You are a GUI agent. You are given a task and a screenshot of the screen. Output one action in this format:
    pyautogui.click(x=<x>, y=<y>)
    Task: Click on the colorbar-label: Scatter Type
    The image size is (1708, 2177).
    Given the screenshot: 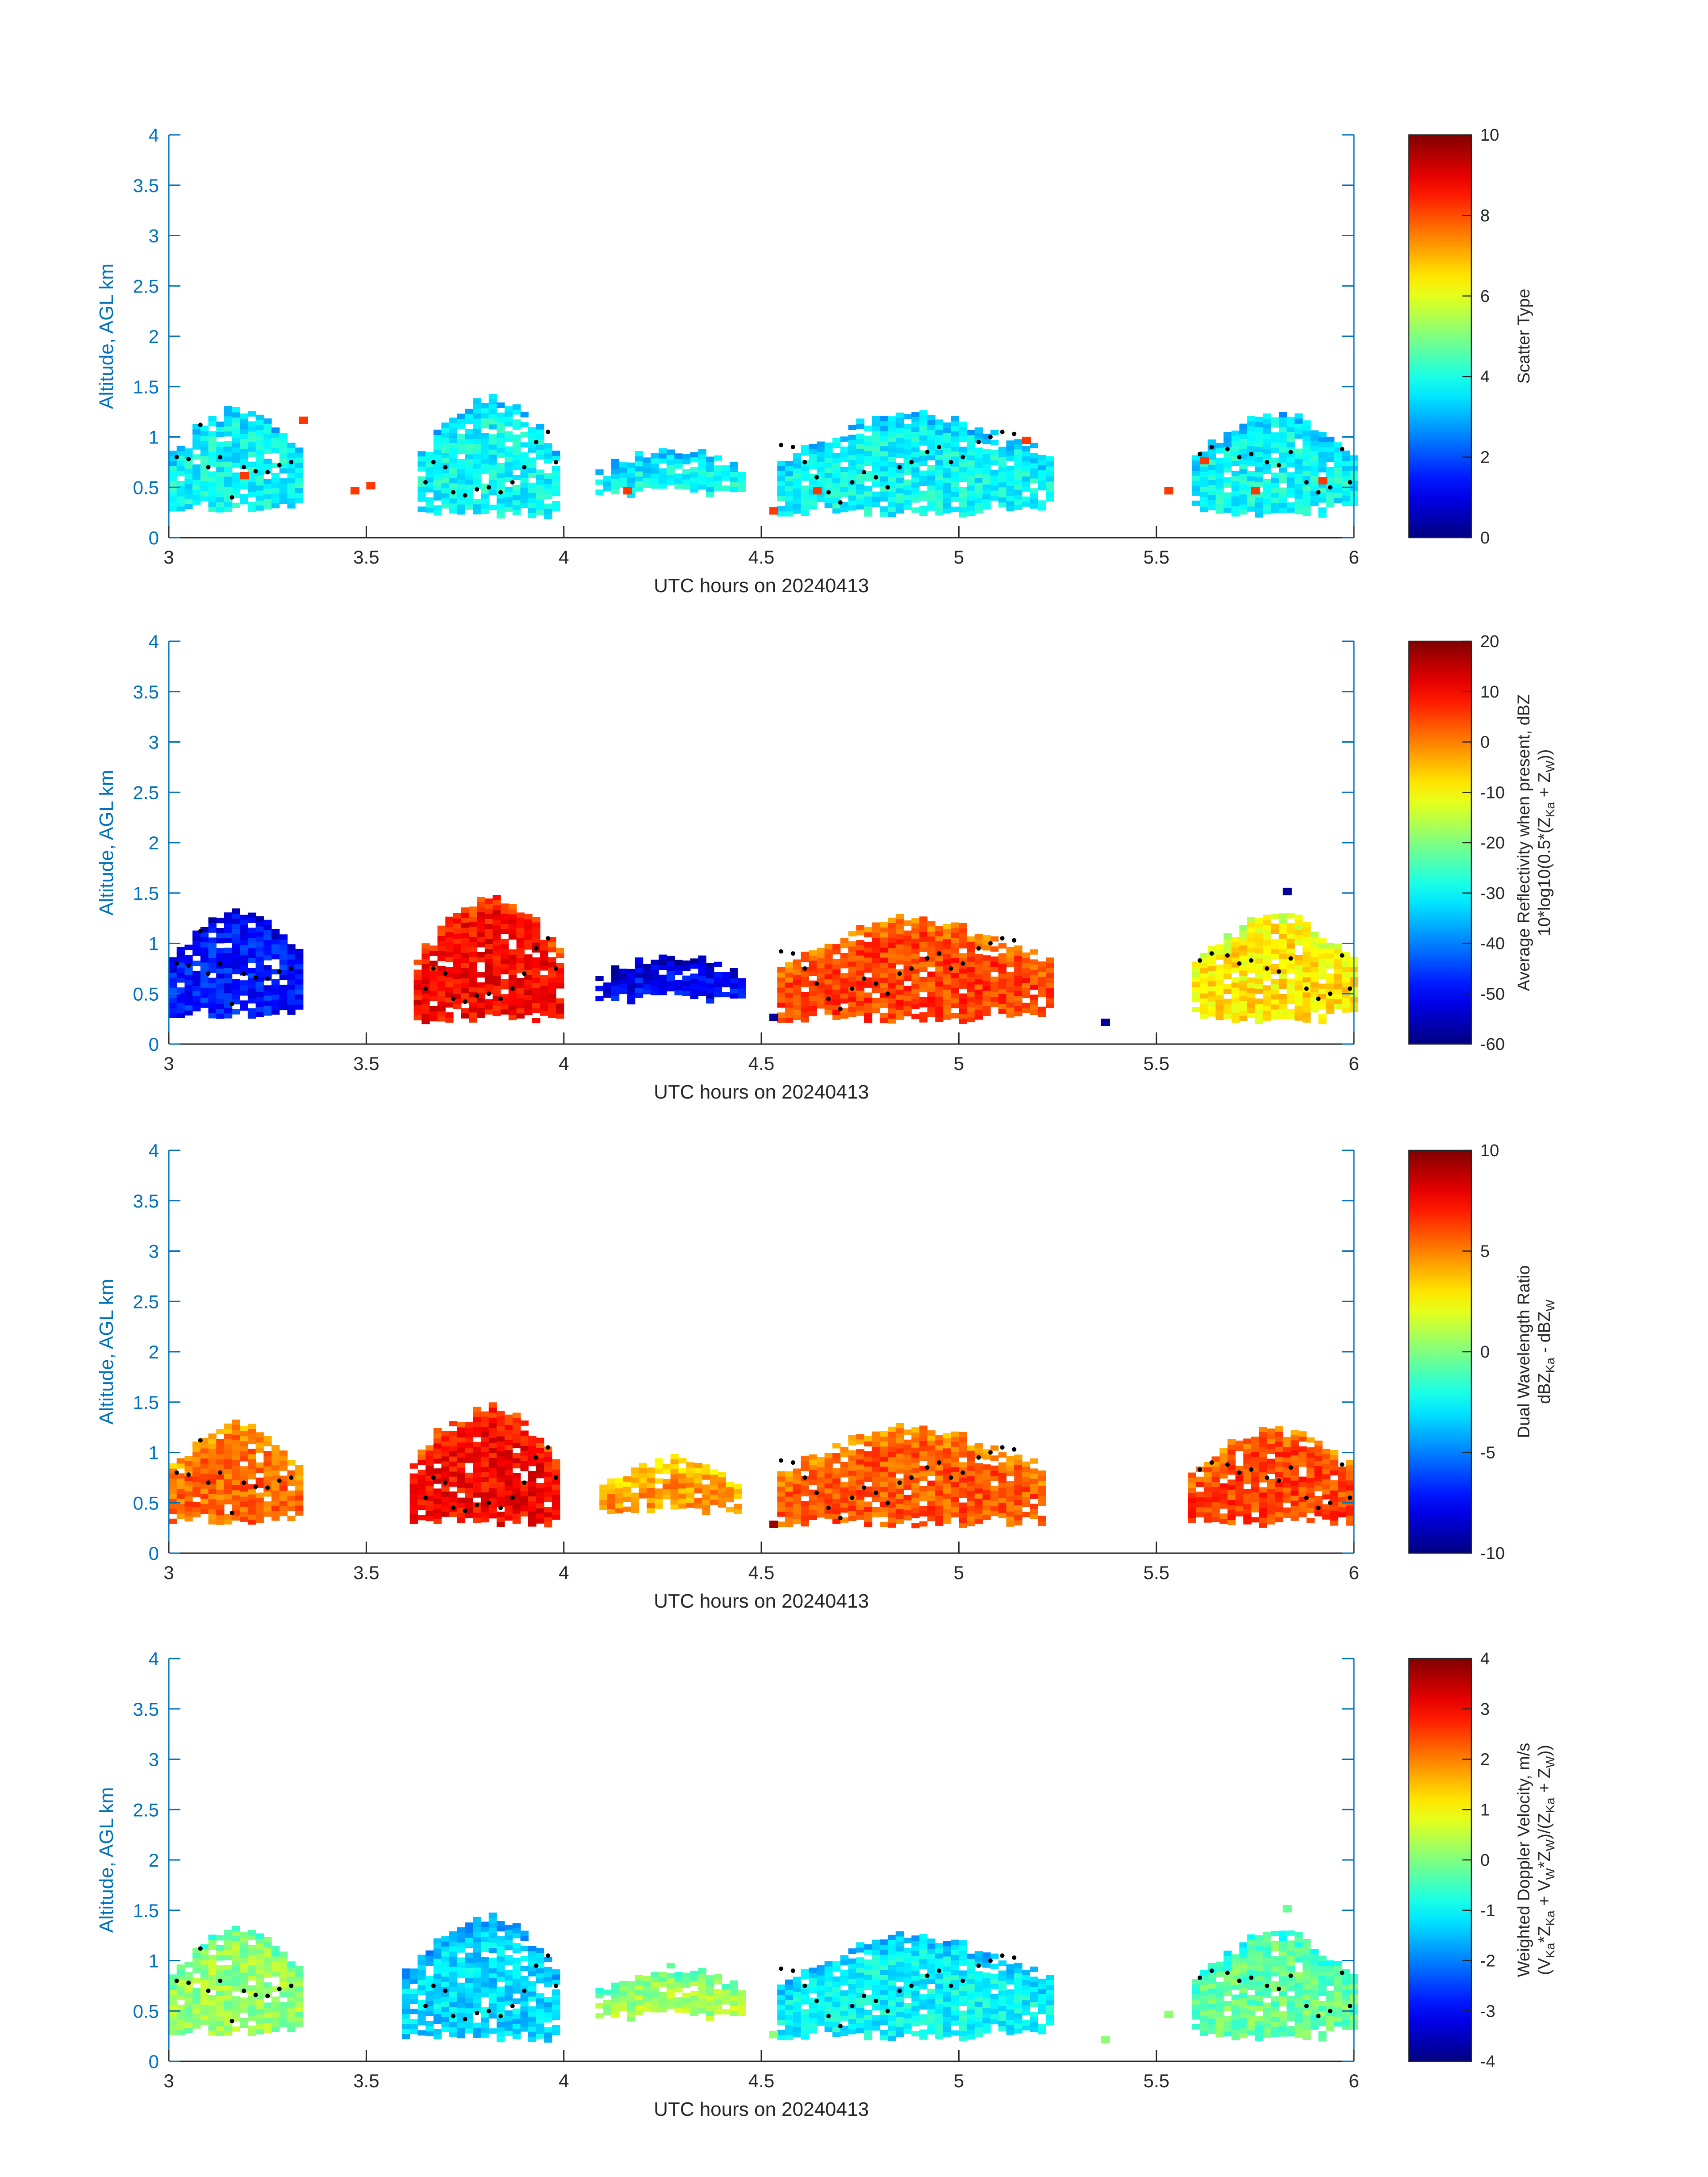 What is the action you would take?
    pyautogui.click(x=1524, y=336)
    